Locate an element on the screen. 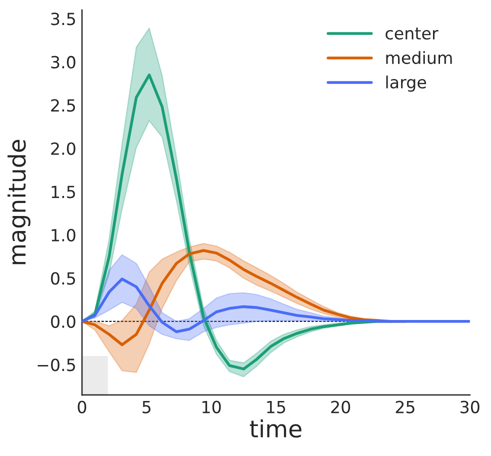 The height and width of the screenshot is (456, 491). legend-label: medium is located at coordinates (419, 57).